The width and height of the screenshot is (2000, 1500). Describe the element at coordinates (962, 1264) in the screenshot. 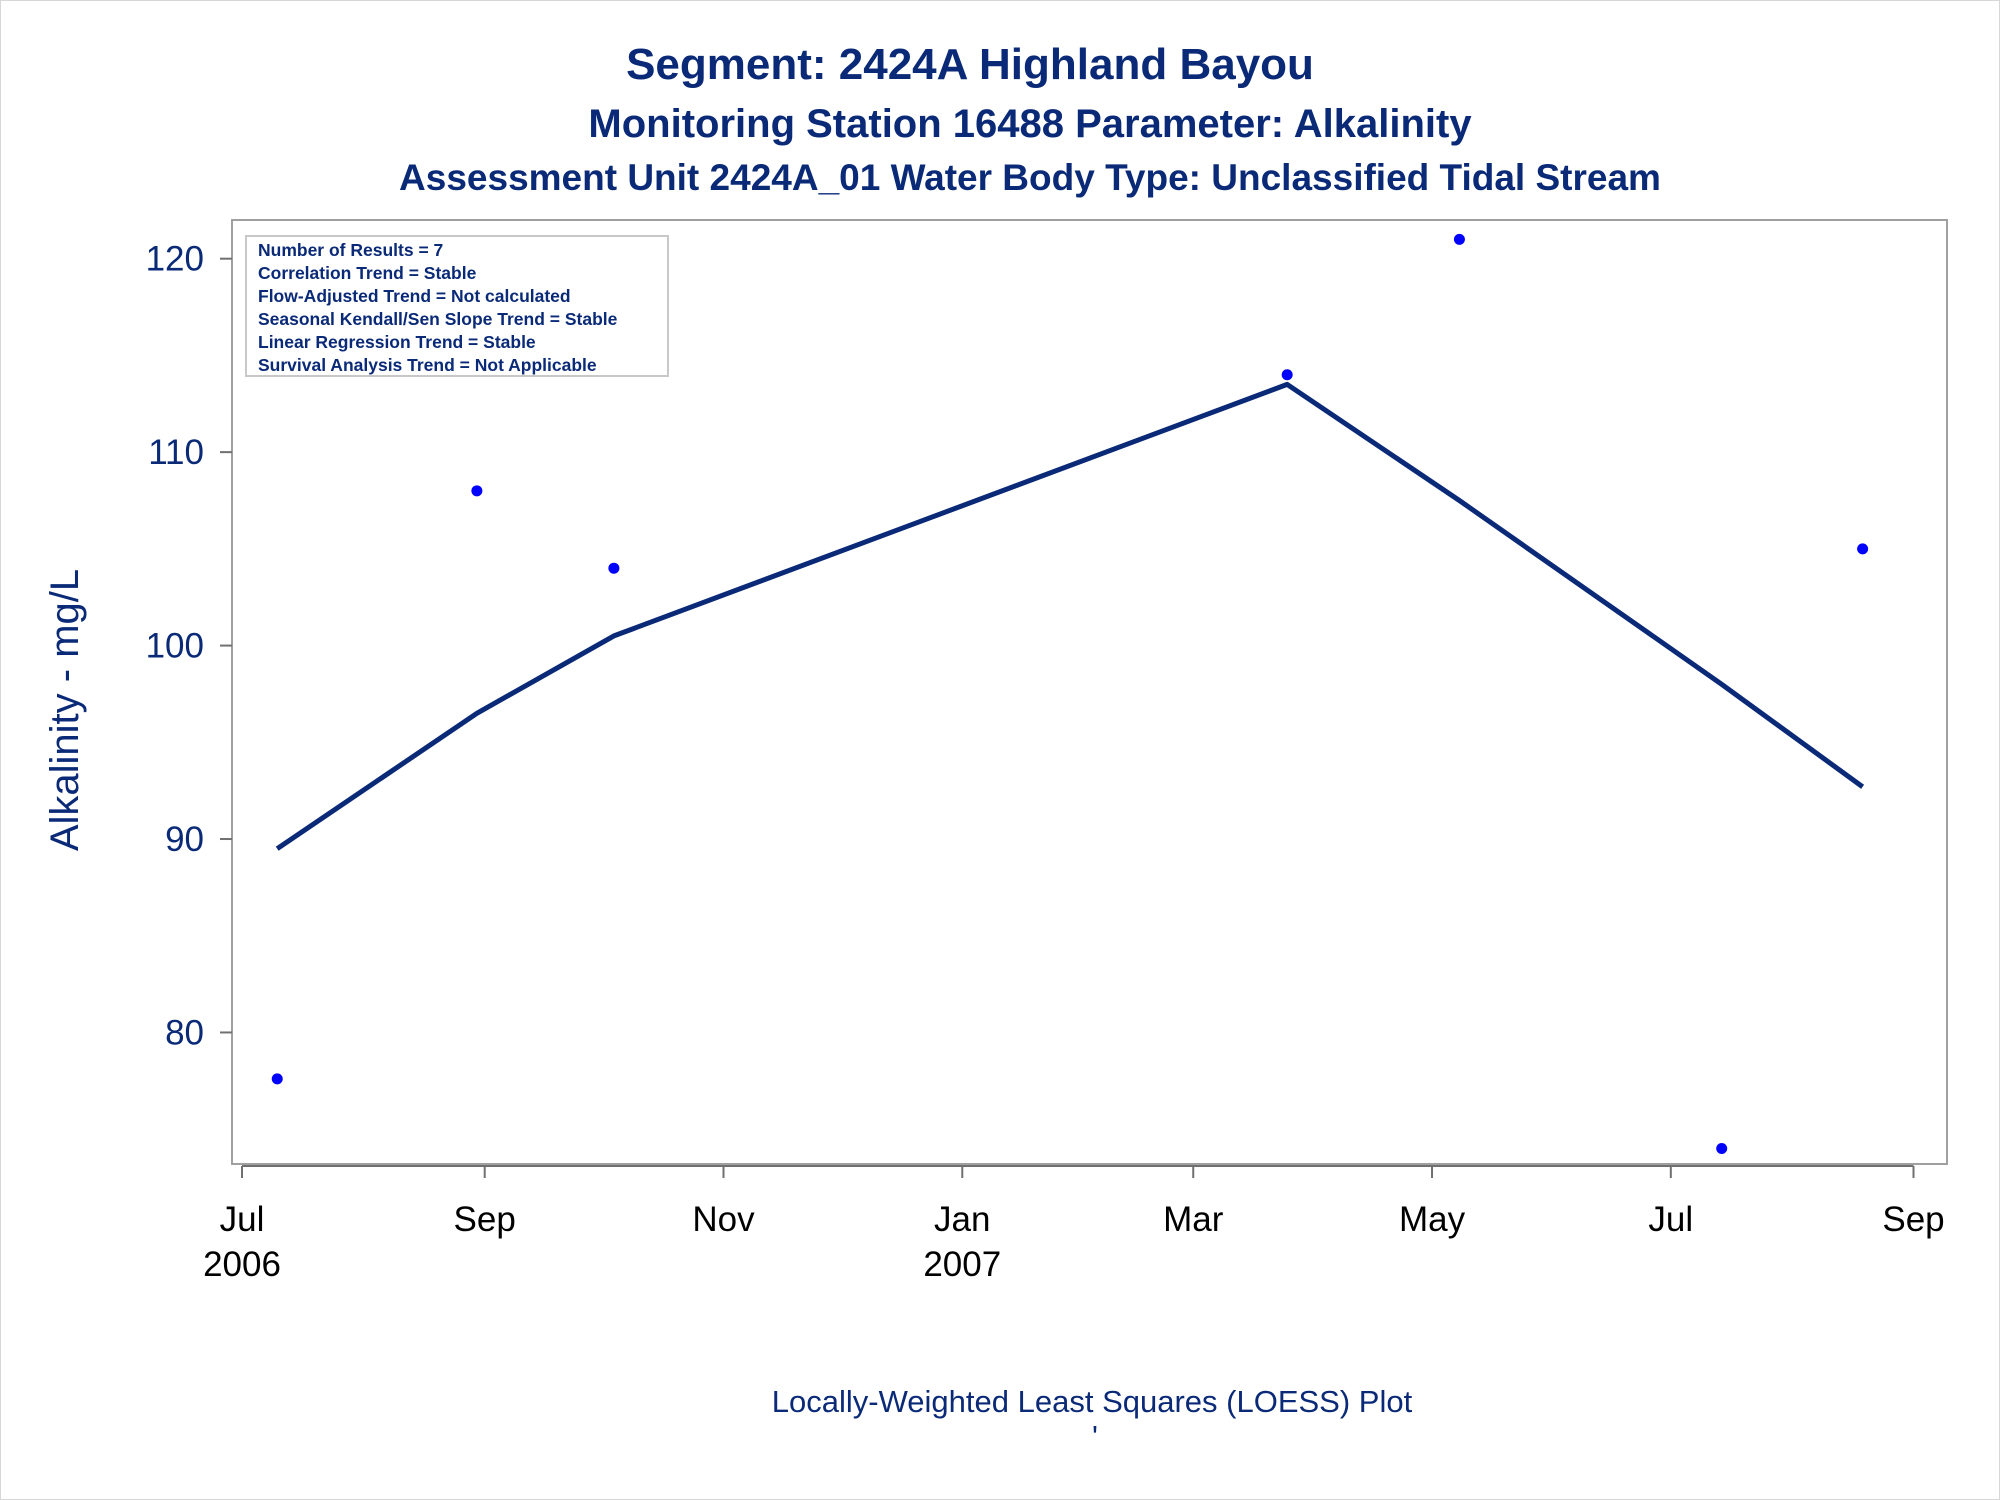

I see `x-tick-year-label: 2007` at that location.